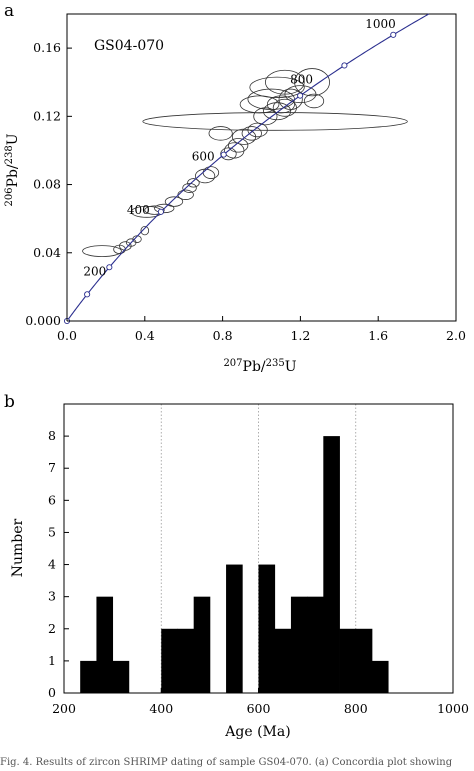 The width and height of the screenshot is (474, 771). Describe the element at coordinates (9, 402) in the screenshot. I see `panel-b-label: b` at that location.